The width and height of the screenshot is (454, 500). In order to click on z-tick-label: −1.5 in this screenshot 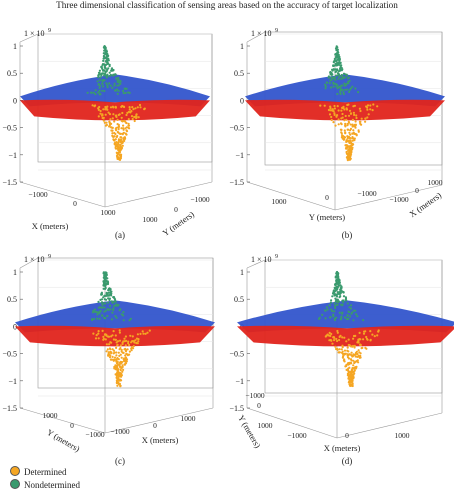, I will do `click(9, 408)`.